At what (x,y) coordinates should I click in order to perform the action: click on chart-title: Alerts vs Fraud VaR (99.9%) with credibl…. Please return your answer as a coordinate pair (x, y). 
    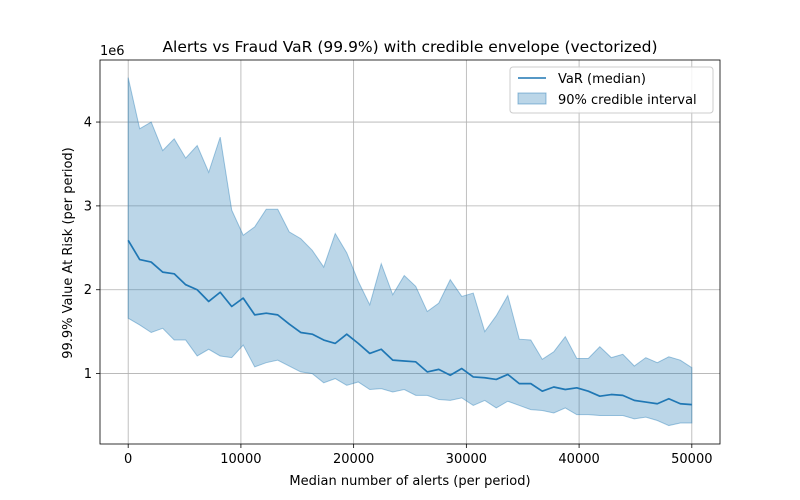
    Looking at the image, I should click on (409, 47).